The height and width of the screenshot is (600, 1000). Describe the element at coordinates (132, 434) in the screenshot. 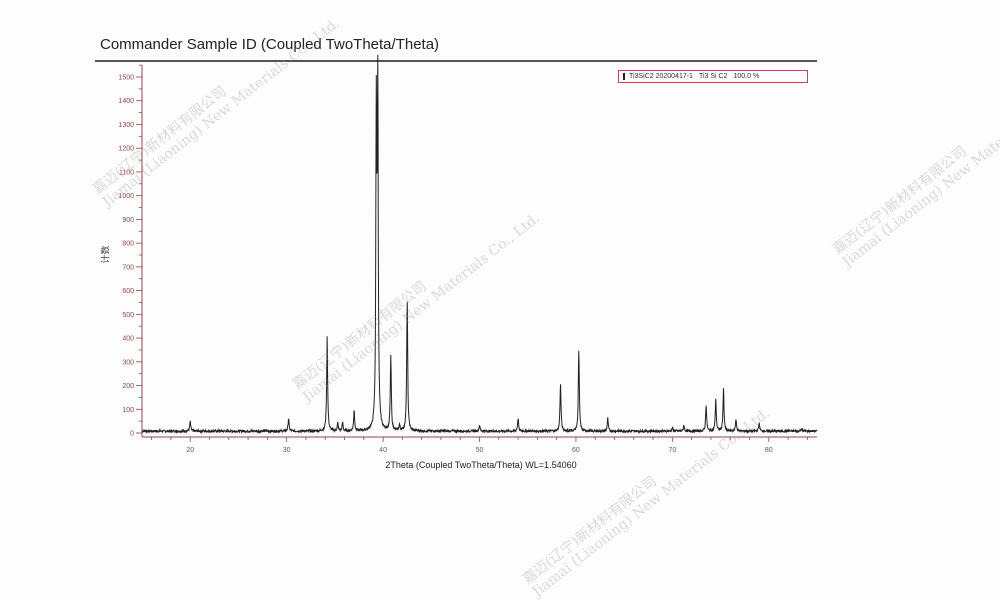

I see `y-tick-label: 0` at that location.